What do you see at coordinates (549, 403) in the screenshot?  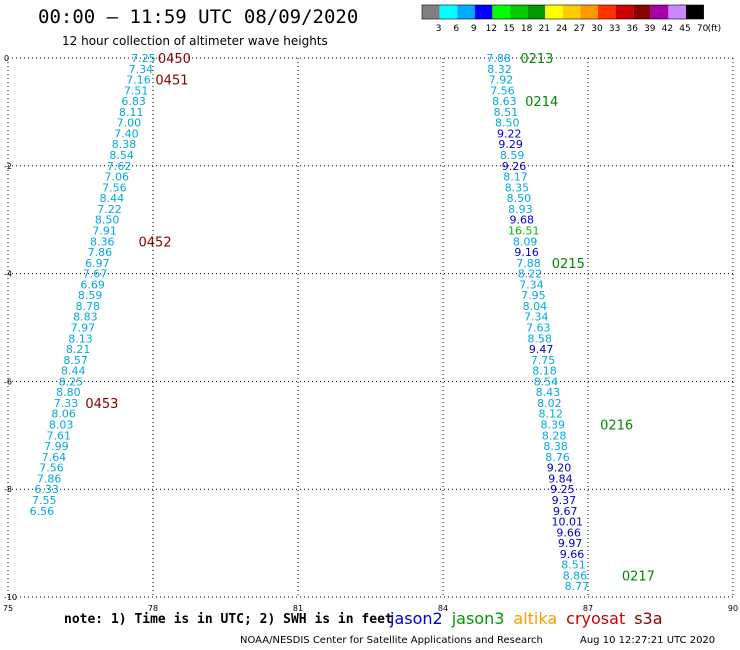 I see `data-point-label: 8.02` at bounding box center [549, 403].